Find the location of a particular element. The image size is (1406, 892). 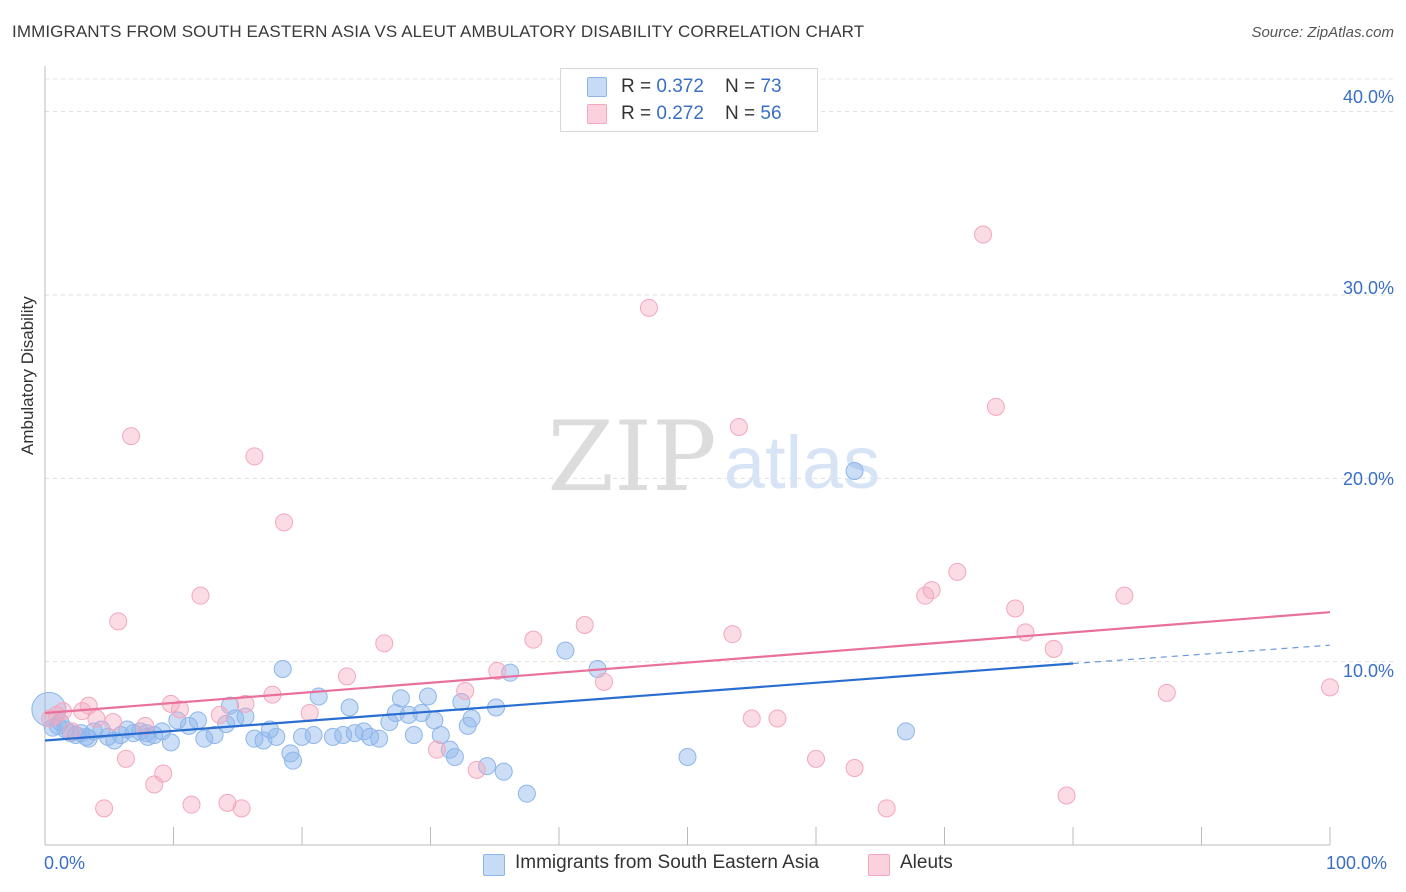

stats-text-asia: R = 0.372 N = 73 is located at coordinates (701, 87).